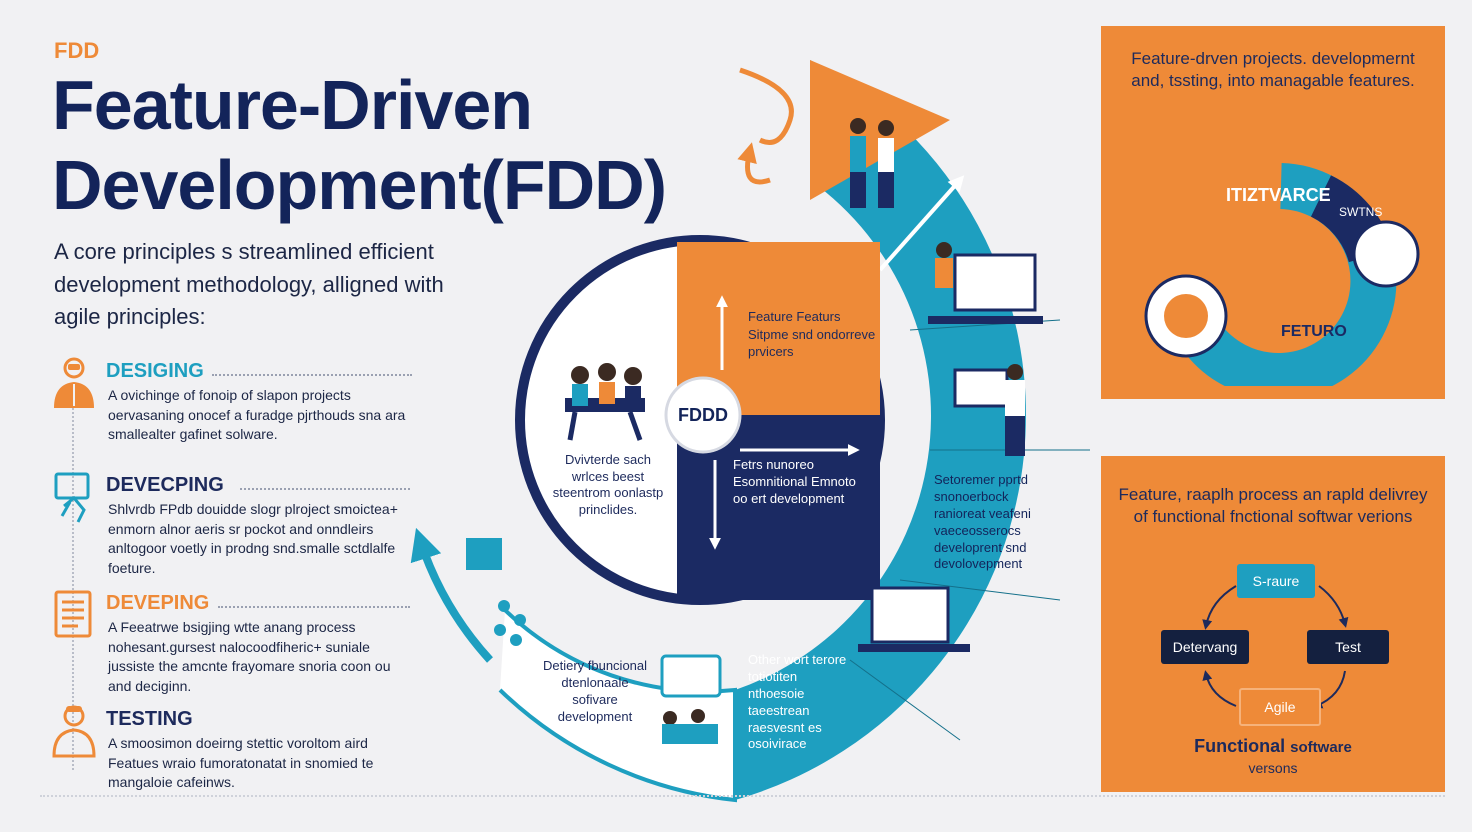 The height and width of the screenshot is (832, 1472). I want to click on title-line-2: Development(FDD), so click(359, 184).